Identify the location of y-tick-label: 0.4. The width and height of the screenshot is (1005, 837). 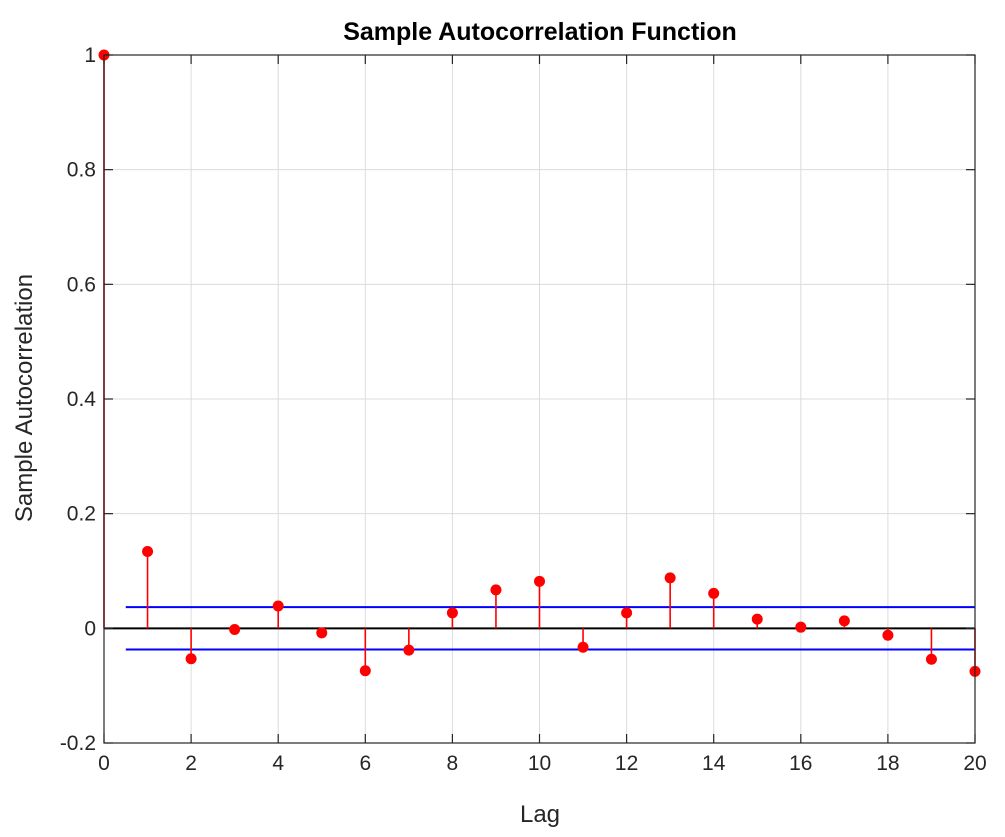
(82, 399).